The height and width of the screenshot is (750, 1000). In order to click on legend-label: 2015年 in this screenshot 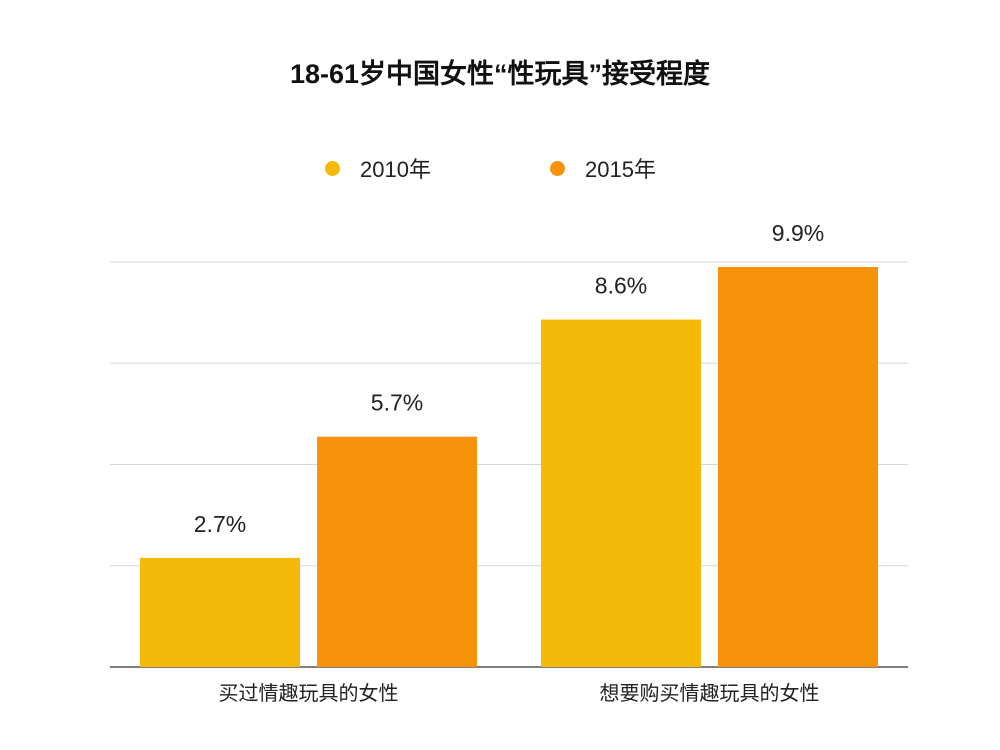, I will do `click(620, 169)`.